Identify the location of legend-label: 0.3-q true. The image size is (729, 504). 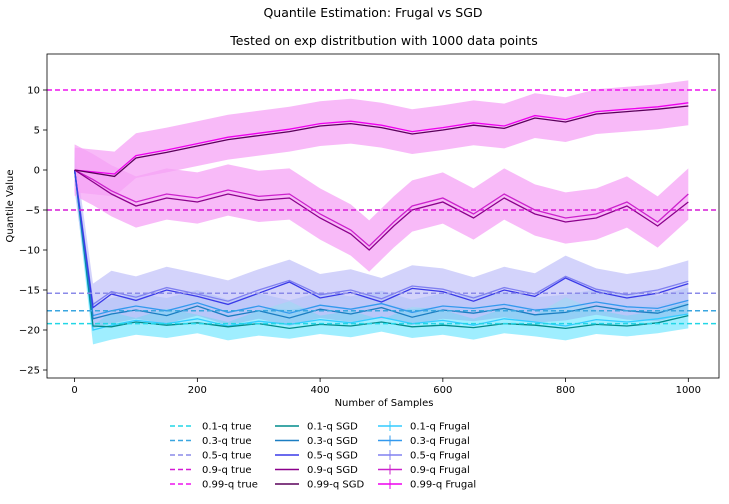
(227, 441).